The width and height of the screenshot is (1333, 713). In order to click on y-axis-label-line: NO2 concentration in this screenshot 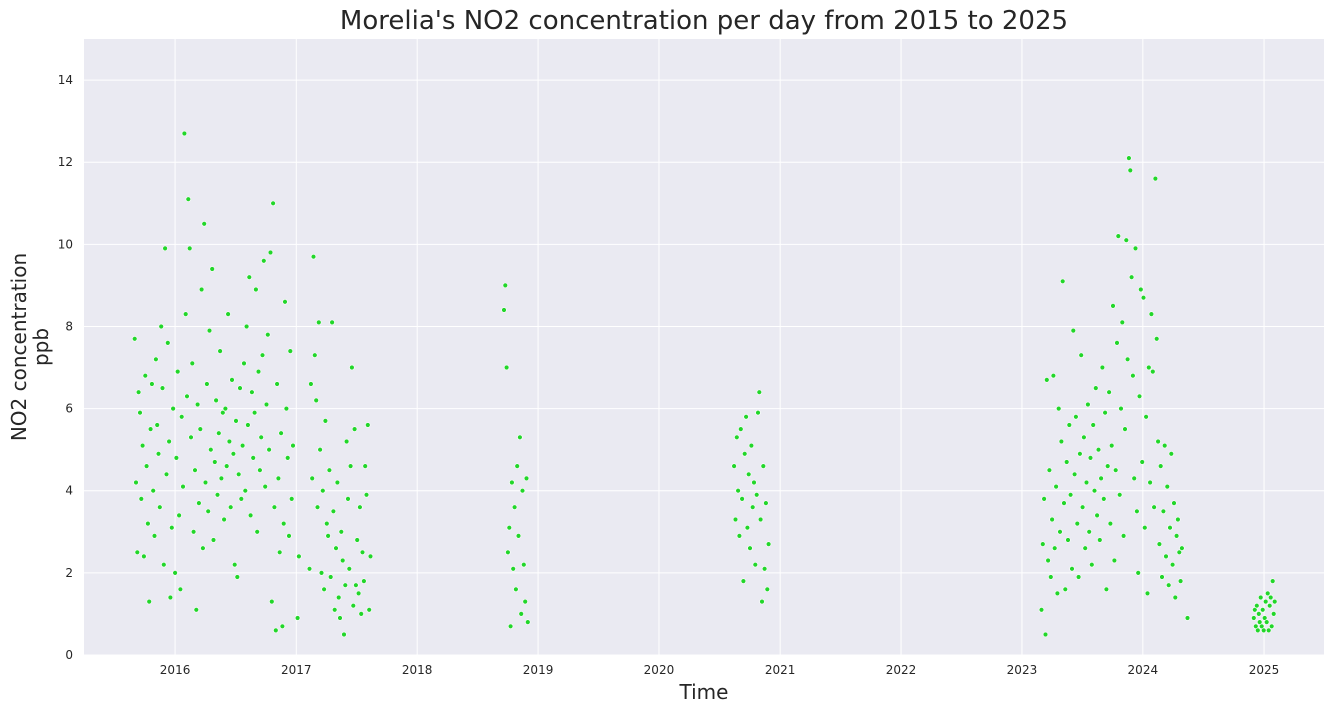, I will do `click(19, 347)`.